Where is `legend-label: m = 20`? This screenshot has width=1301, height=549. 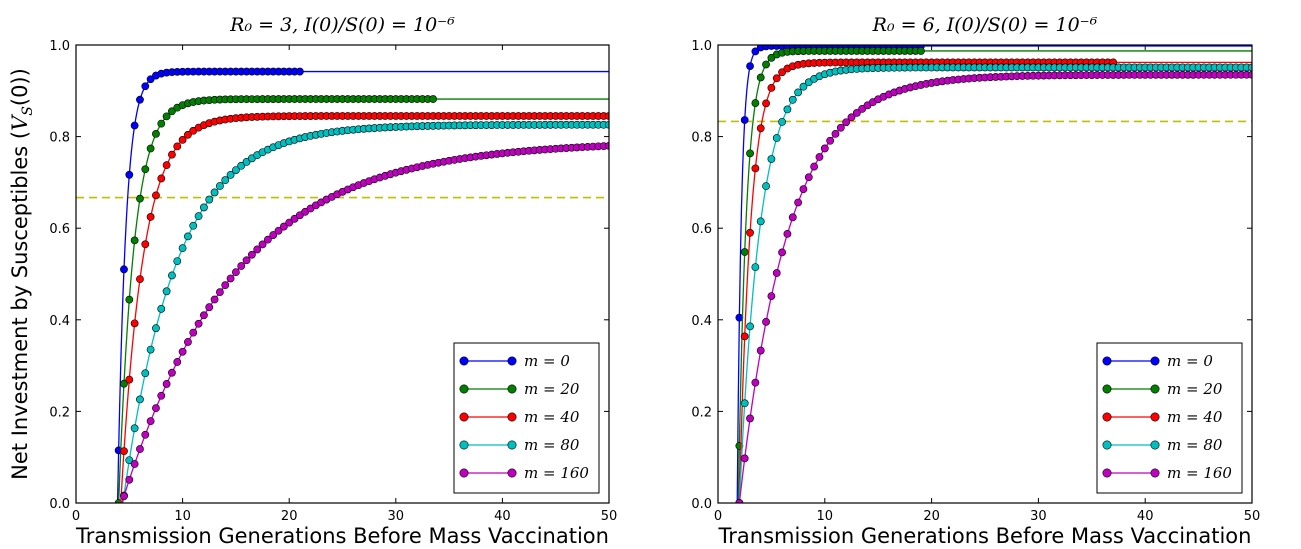 legend-label: m = 20 is located at coordinates (1195, 389).